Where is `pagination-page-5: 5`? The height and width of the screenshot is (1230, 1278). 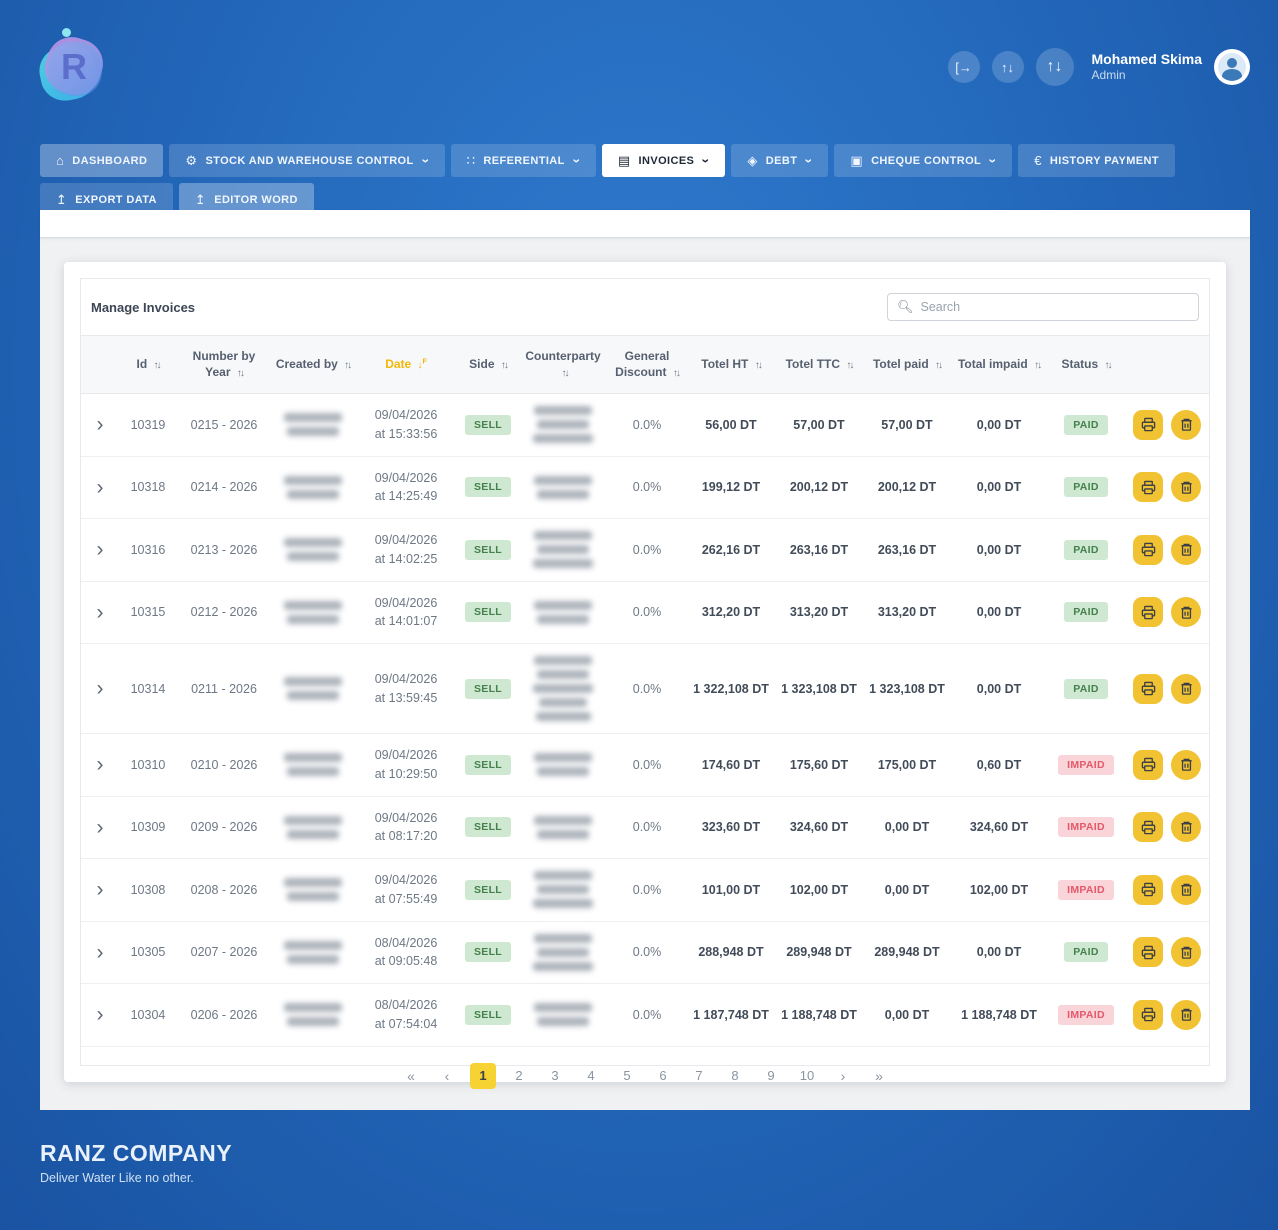 pagination-page-5: 5 is located at coordinates (627, 1075).